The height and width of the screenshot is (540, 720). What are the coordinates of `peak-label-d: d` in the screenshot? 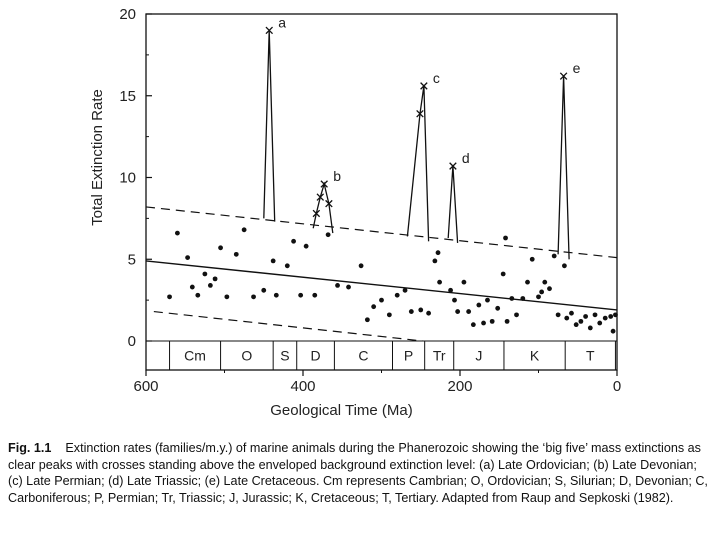 It's located at (466, 158).